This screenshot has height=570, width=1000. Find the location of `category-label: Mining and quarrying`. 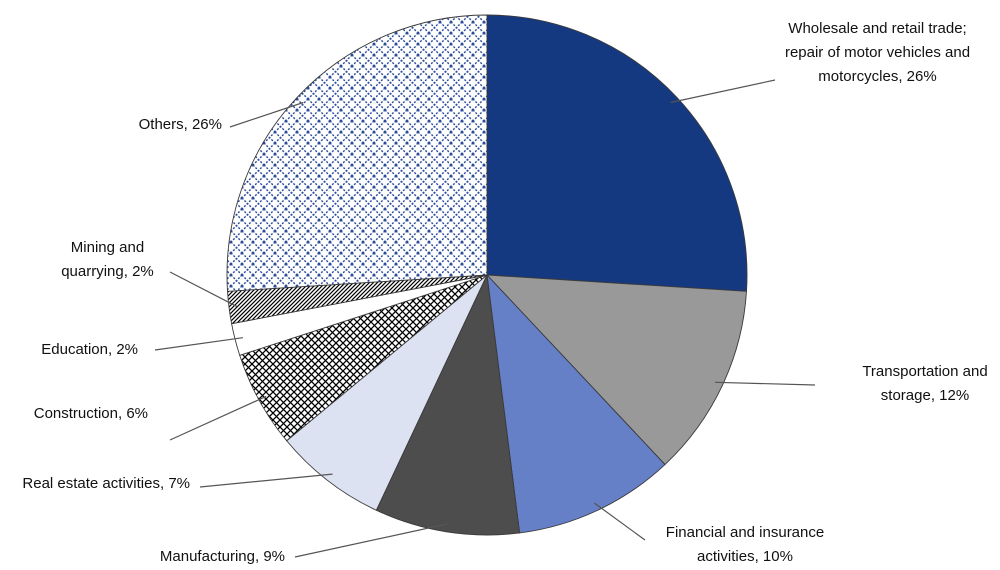

category-label: Mining and quarrying is located at coordinates (103, 259).